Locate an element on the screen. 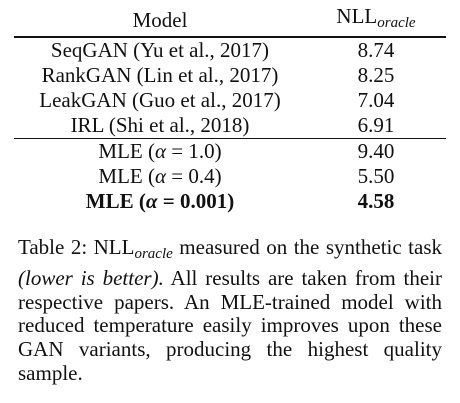 The height and width of the screenshot is (403, 460). table-row: MLE (α = 0.4) 5.50 is located at coordinates (230, 176).